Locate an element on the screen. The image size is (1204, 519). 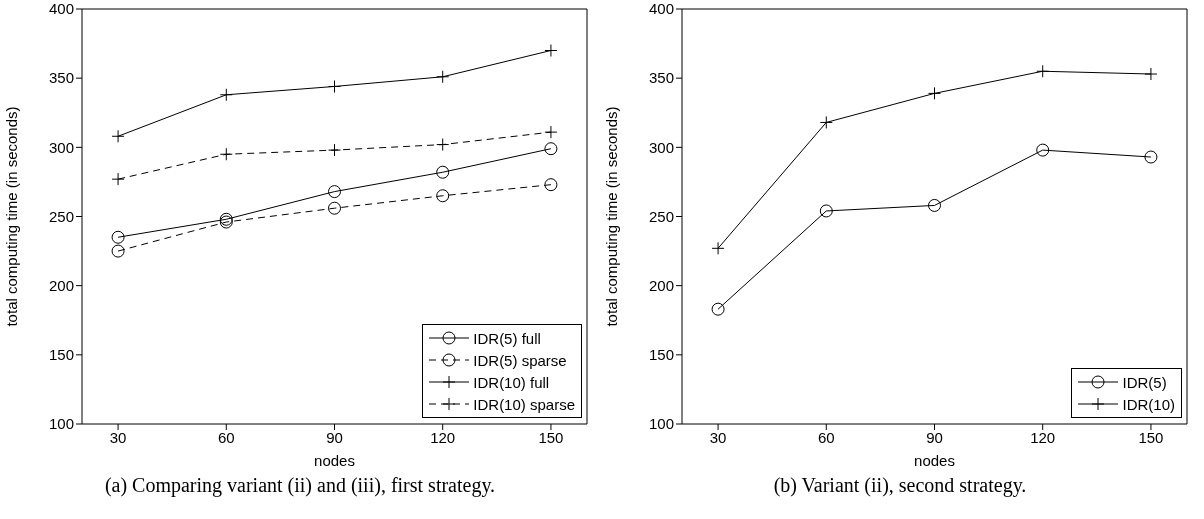
legend-label: IDR(5) sparse is located at coordinates (520, 360).